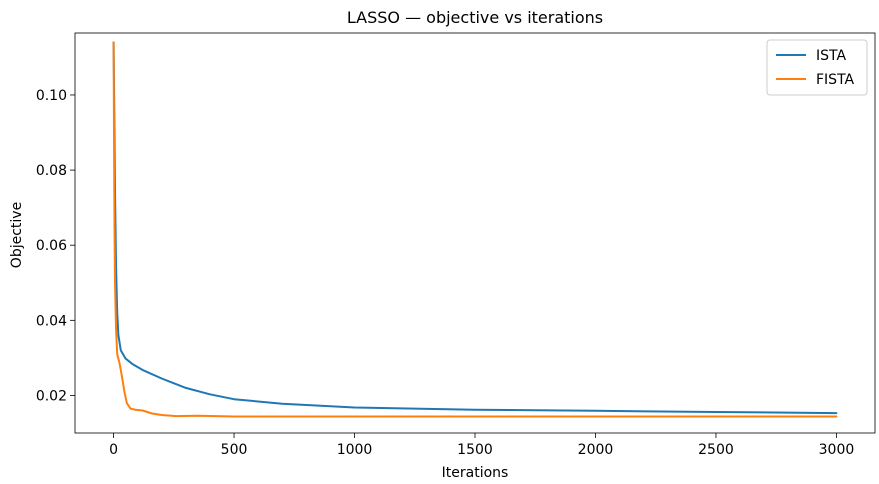 This screenshot has height=484, width=879. What do you see at coordinates (234, 450) in the screenshot?
I see `x-tick-label: 500` at bounding box center [234, 450].